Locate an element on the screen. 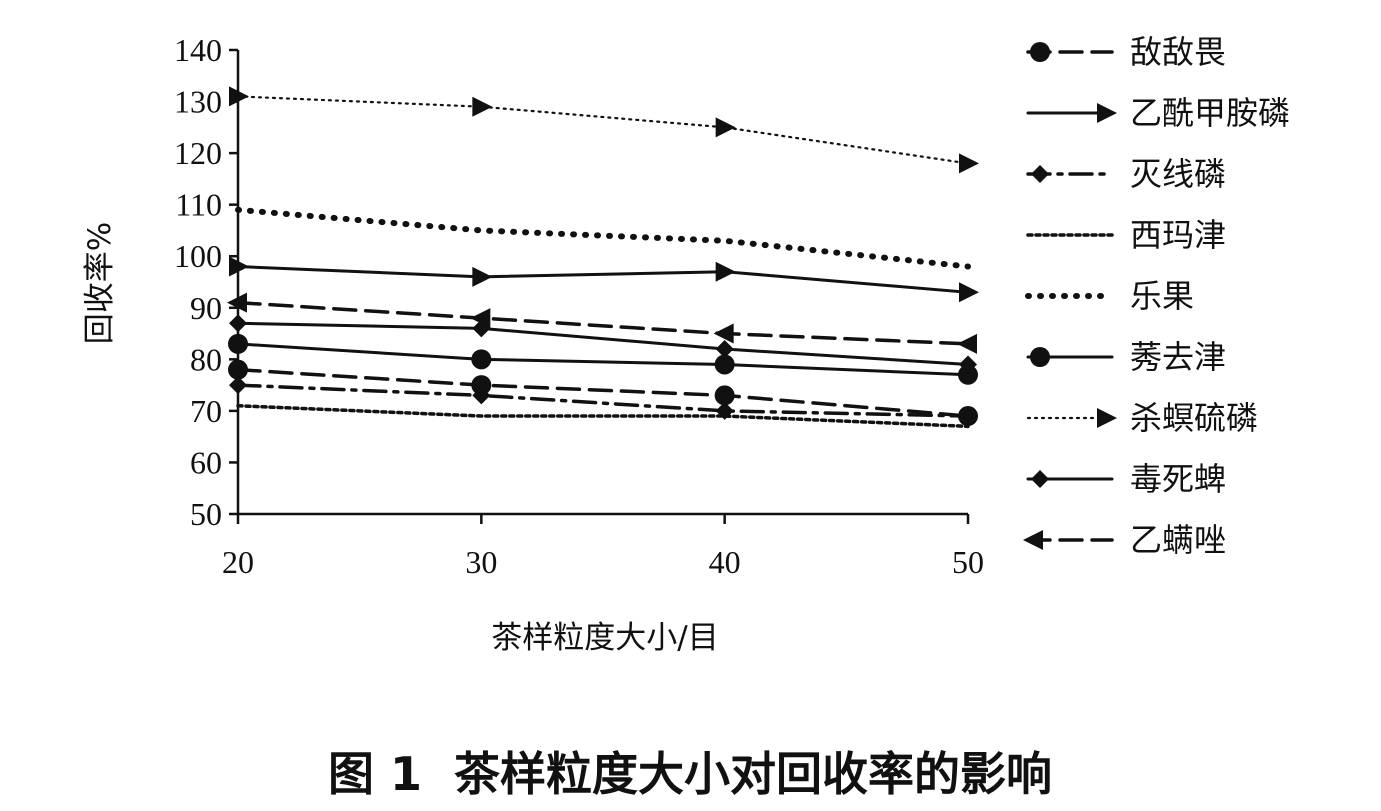  y-axis-label: 回收率% is located at coordinates (100, 283).